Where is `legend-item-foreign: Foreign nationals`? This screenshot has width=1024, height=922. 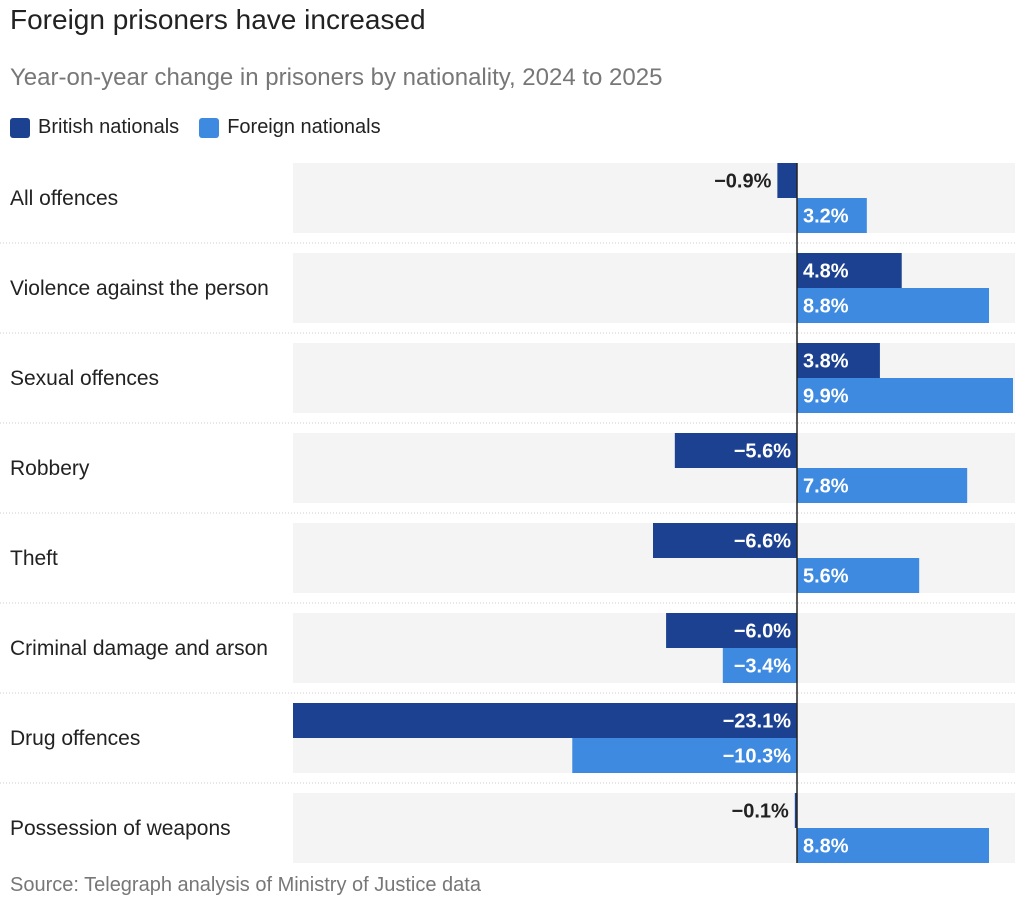 legend-item-foreign: Foreign nationals is located at coordinates (290, 127).